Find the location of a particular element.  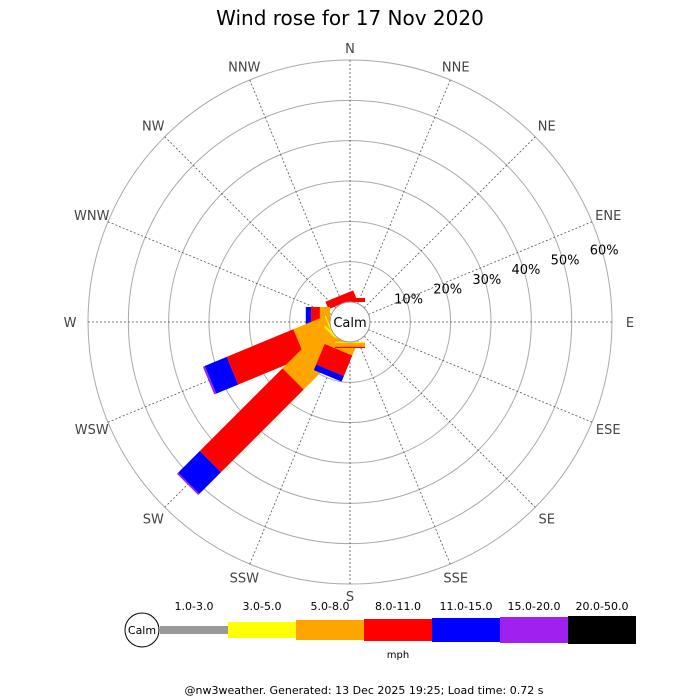

petal-segment-S-5.0-8.0 is located at coordinates (350, 344).